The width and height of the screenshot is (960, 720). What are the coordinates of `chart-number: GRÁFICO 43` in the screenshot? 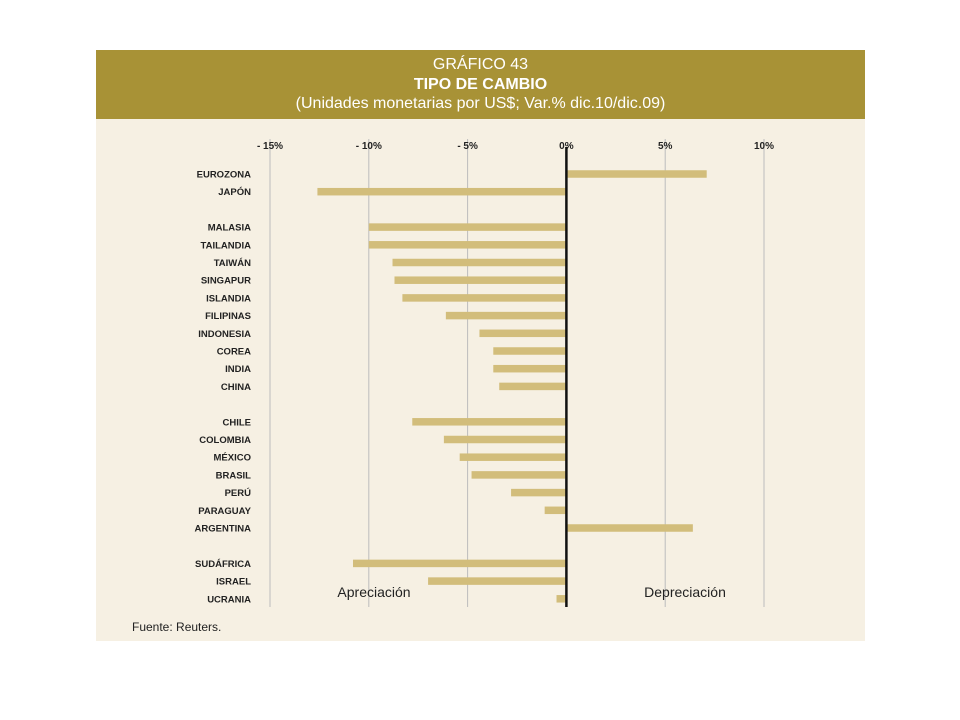 It's located at (480, 64).